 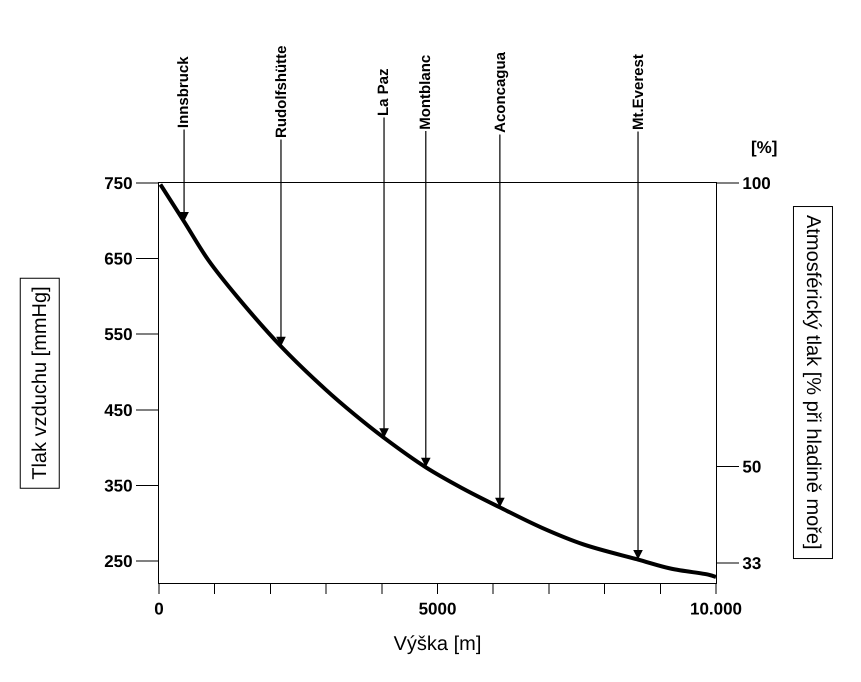 What do you see at coordinates (639, 92) in the screenshot?
I see `annotation: Mt.Everest` at bounding box center [639, 92].